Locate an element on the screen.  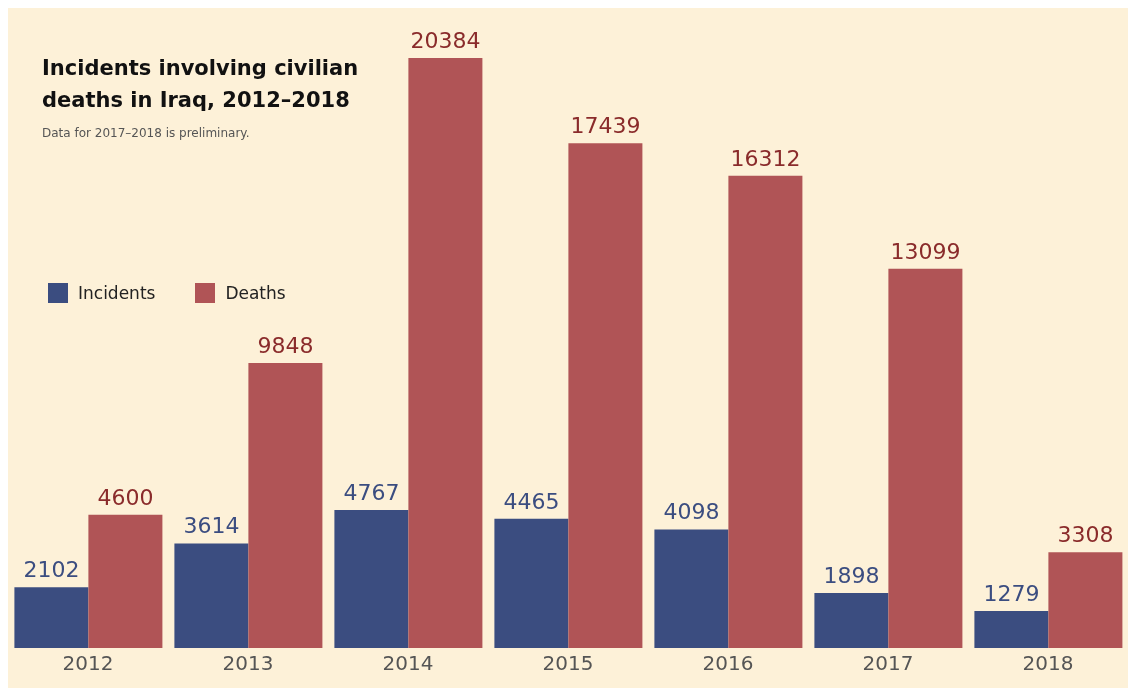
text: Incidents involving civilian deaths in Iraq, 2012–2018 is located at coordinates (201, 84).